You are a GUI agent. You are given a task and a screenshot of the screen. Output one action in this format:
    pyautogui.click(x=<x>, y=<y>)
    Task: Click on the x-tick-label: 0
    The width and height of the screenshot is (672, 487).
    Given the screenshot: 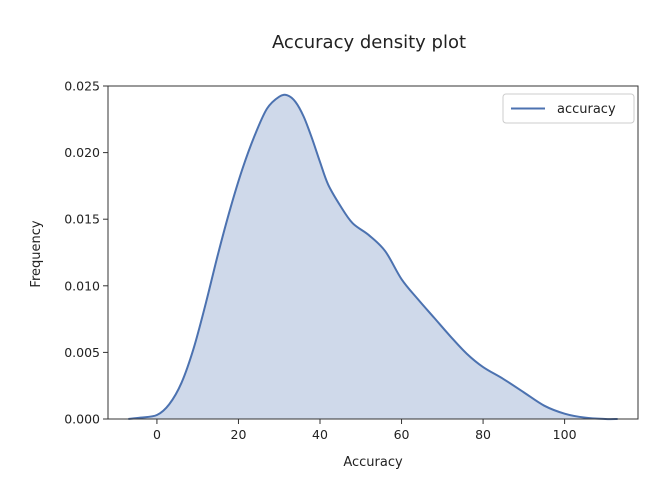 What is the action you would take?
    pyautogui.click(x=157, y=434)
    